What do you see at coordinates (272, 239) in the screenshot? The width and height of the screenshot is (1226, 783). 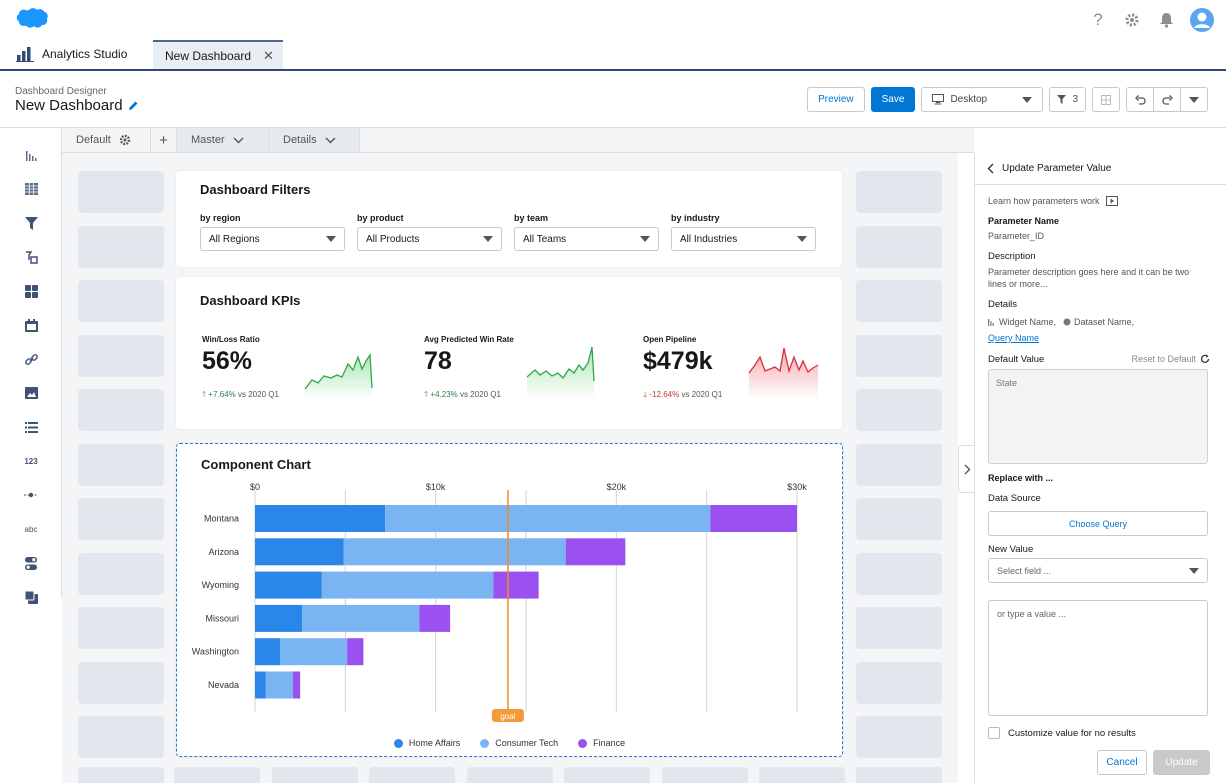 I see `region-select: All Regions` at bounding box center [272, 239].